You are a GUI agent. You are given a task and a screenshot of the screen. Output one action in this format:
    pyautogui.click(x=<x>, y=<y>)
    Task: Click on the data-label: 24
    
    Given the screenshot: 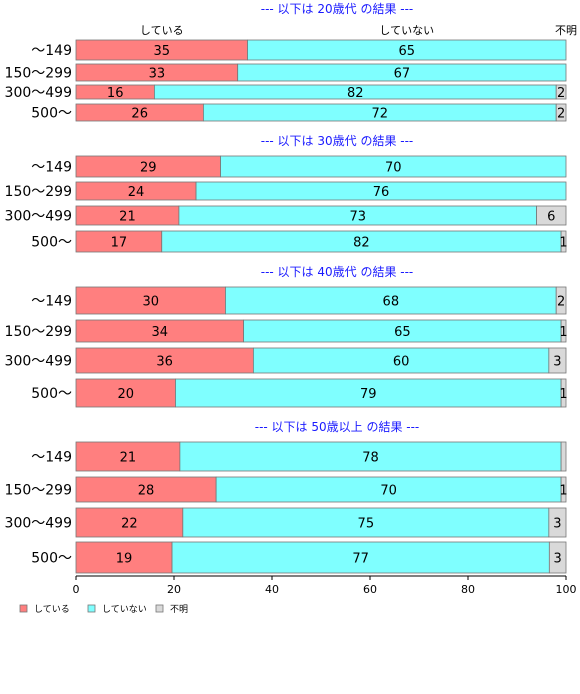 What is the action you would take?
    pyautogui.click(x=136, y=192)
    